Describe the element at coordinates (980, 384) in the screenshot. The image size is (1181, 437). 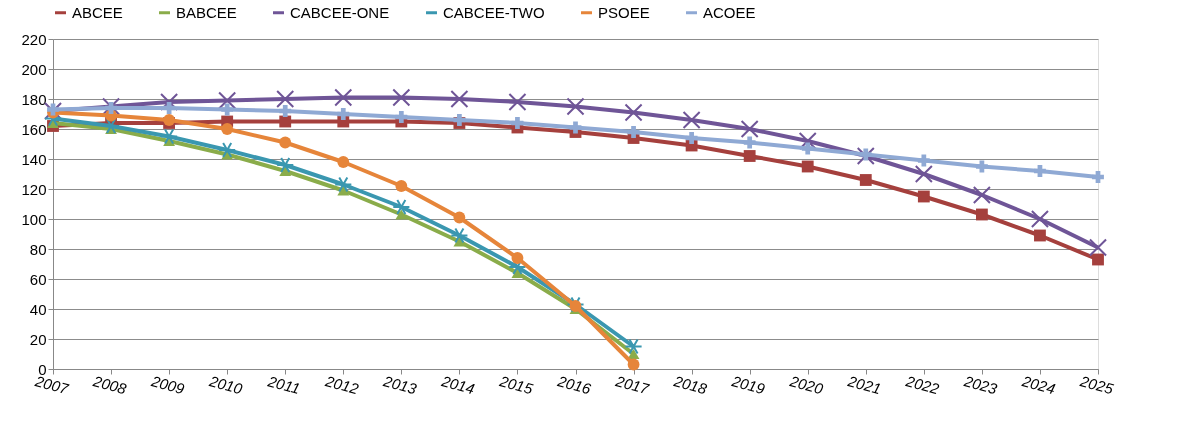
I see `x-tick-label: 2023` at that location.